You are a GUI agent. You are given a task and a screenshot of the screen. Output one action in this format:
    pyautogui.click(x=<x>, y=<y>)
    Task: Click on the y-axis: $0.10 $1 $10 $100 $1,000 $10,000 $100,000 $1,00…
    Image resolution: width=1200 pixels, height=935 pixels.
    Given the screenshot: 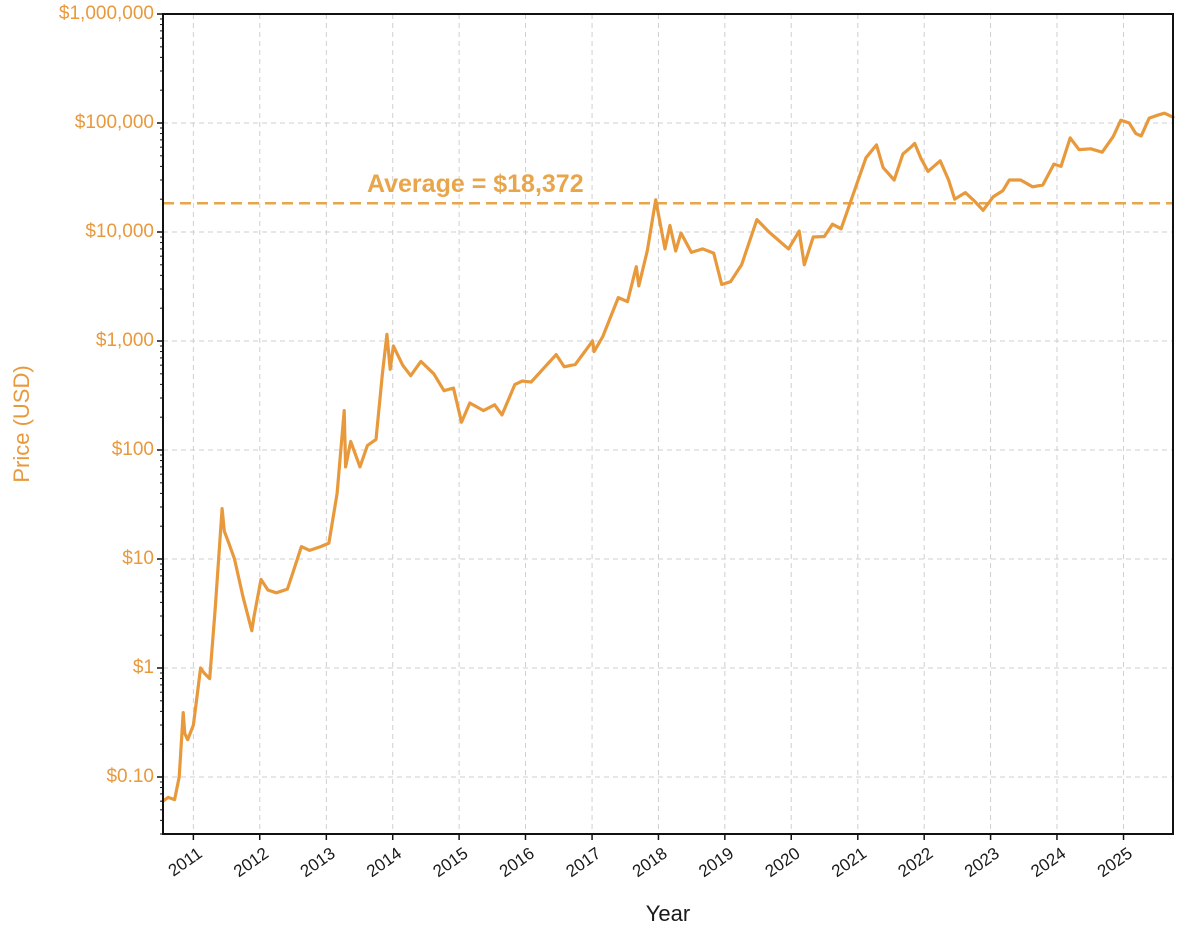 What is the action you would take?
    pyautogui.click(x=111, y=419)
    